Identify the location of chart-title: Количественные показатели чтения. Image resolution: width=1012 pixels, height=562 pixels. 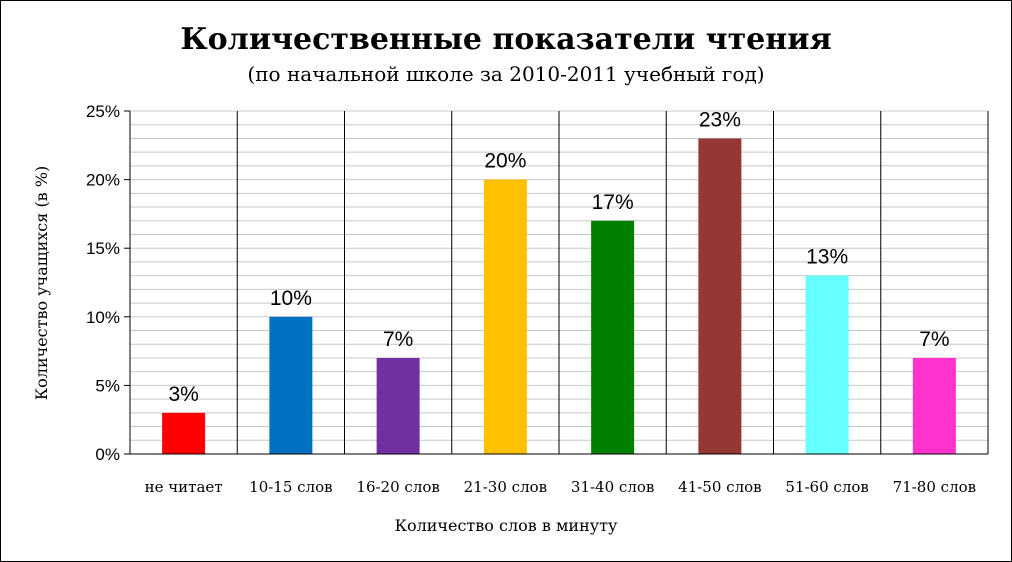
(505, 39).